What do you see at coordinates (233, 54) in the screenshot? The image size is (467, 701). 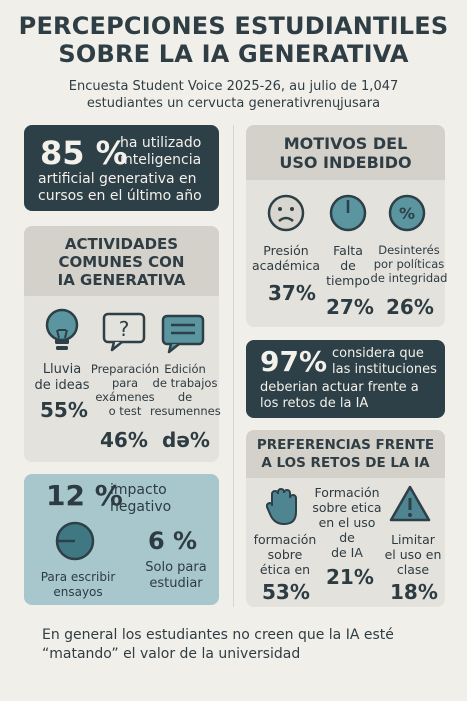 I see `page-title-line-2: SOBRE LA IA GENERATIVA` at bounding box center [233, 54].